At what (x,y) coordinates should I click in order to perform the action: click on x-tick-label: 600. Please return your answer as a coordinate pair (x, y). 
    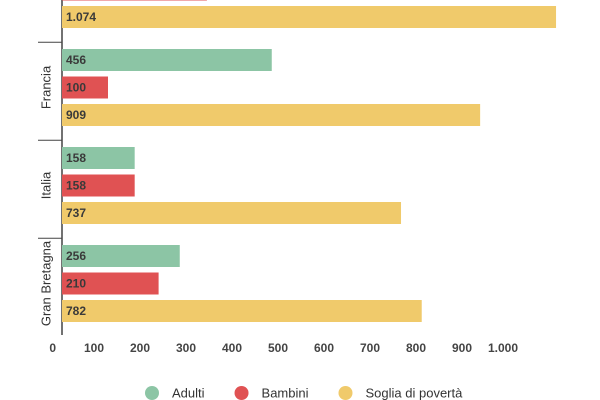
    Looking at the image, I should click on (324, 348).